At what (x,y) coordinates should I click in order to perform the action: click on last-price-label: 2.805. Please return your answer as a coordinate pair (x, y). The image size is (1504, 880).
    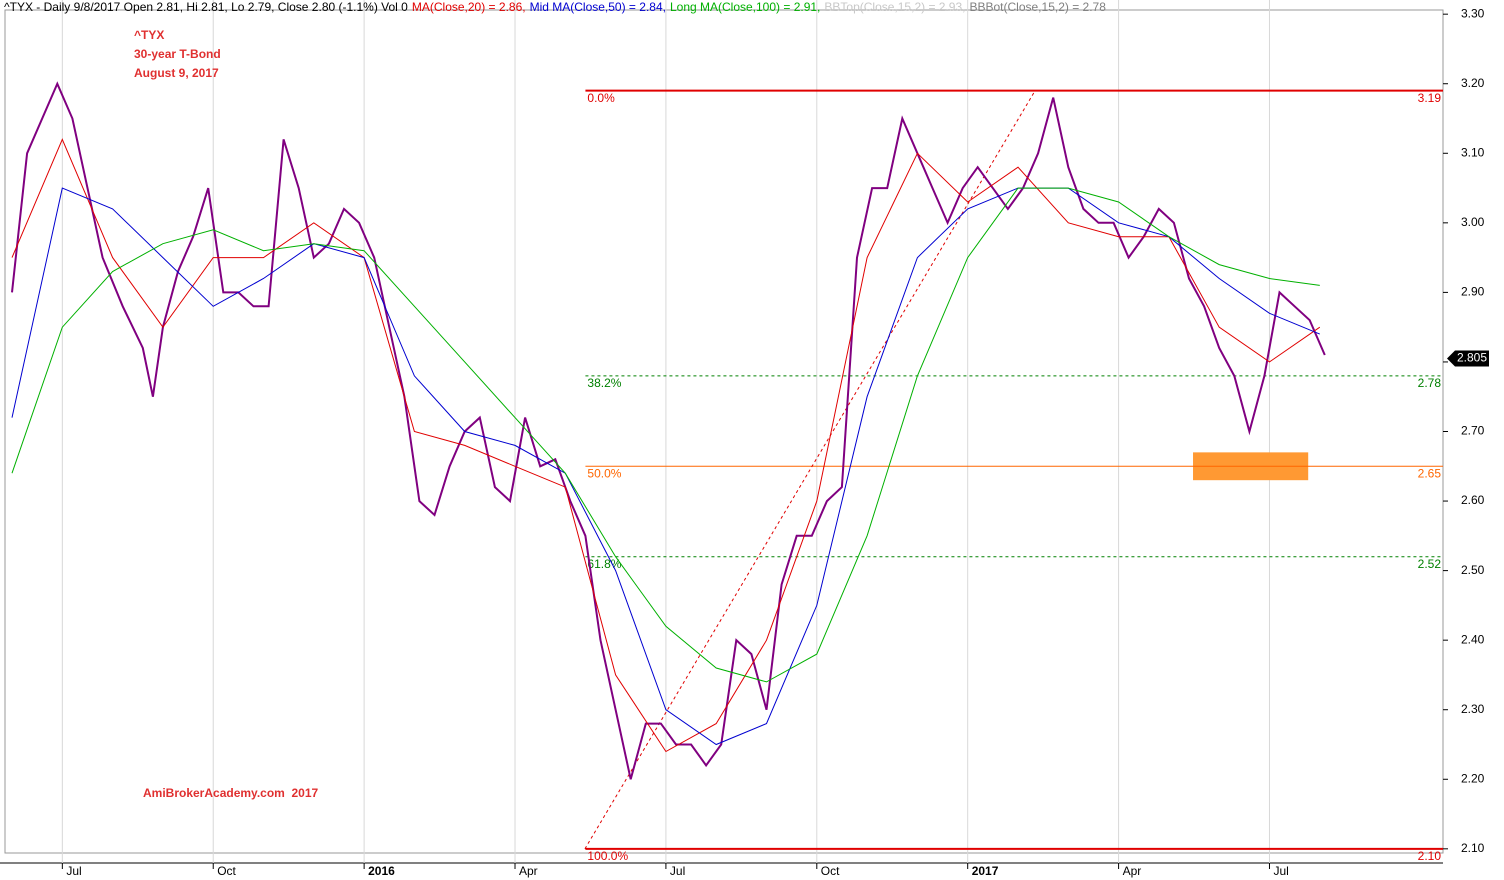
    Looking at the image, I should click on (1472, 358).